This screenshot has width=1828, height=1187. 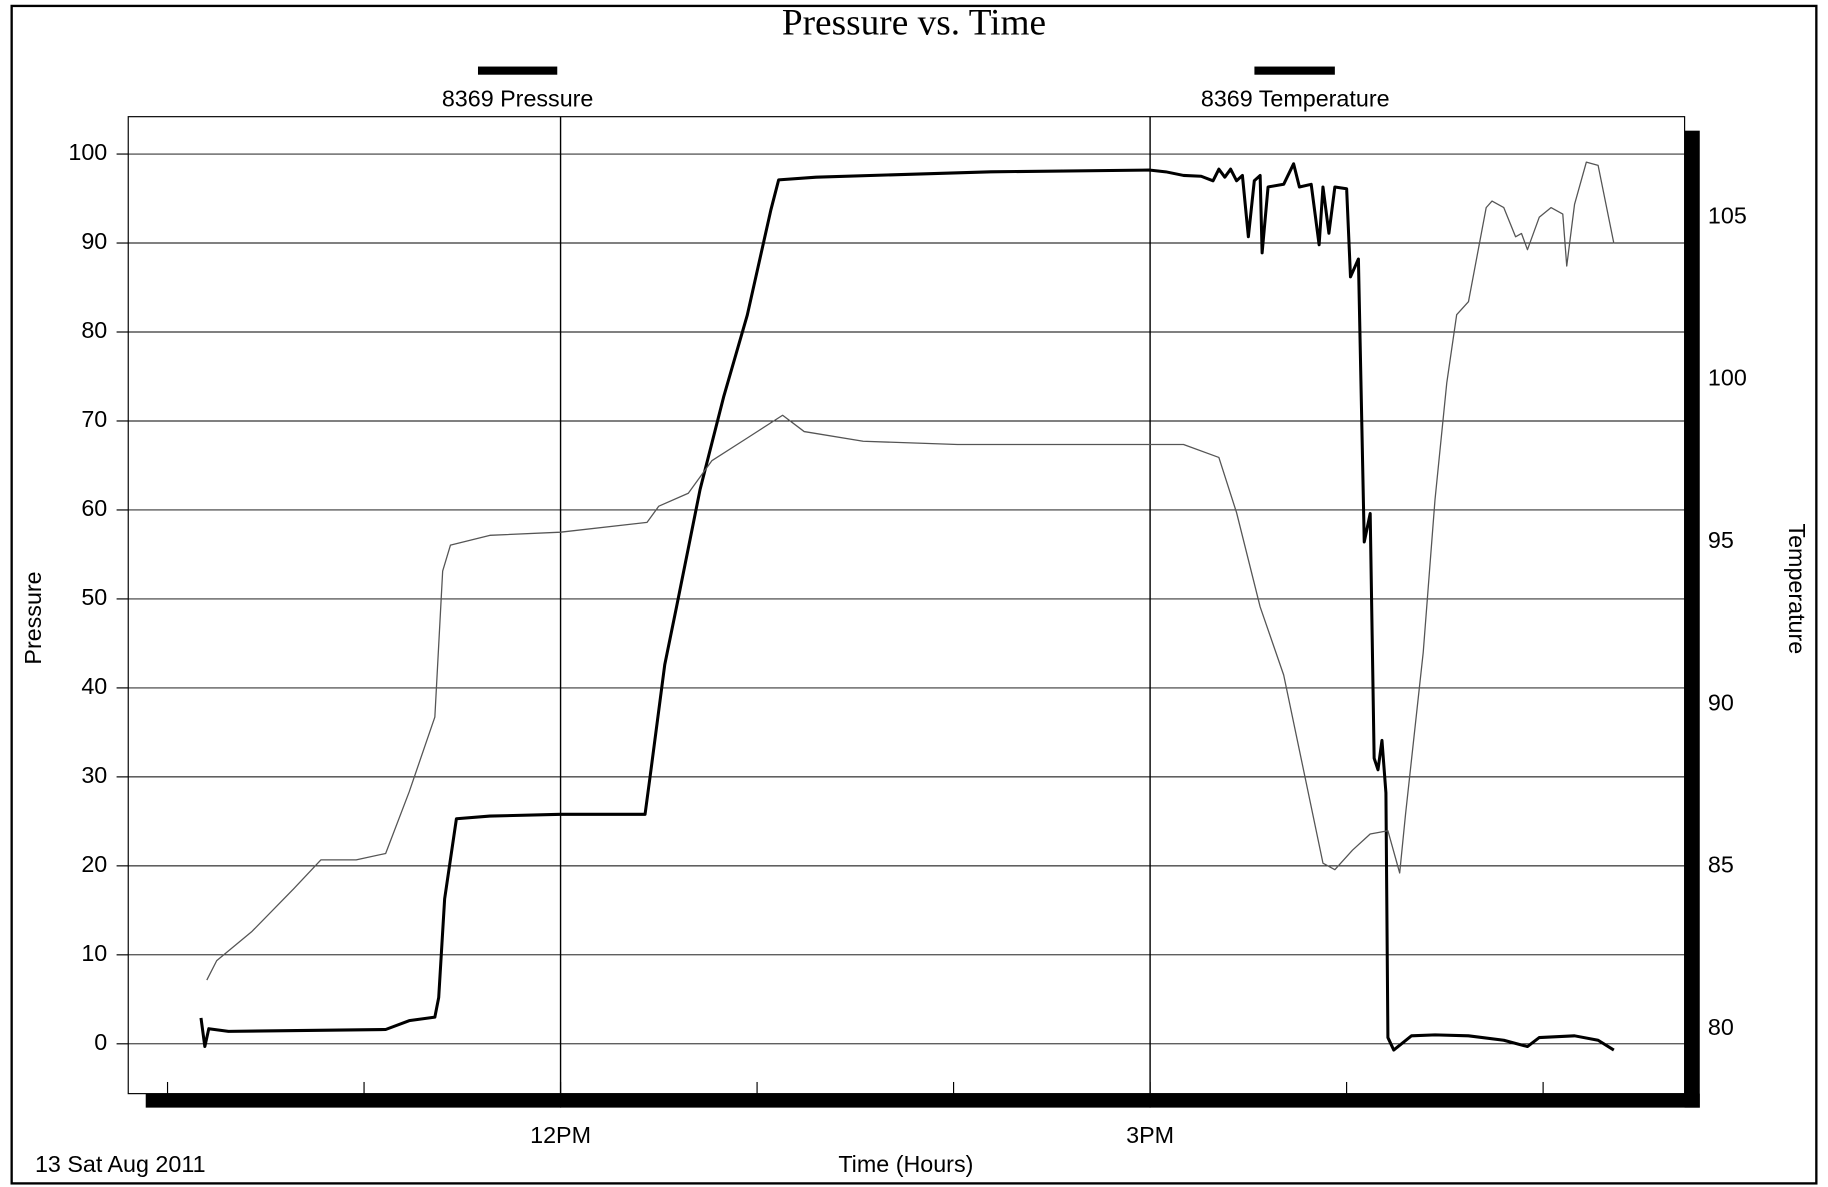 I want to click on y2-tick-label: 85, so click(x=1721, y=865).